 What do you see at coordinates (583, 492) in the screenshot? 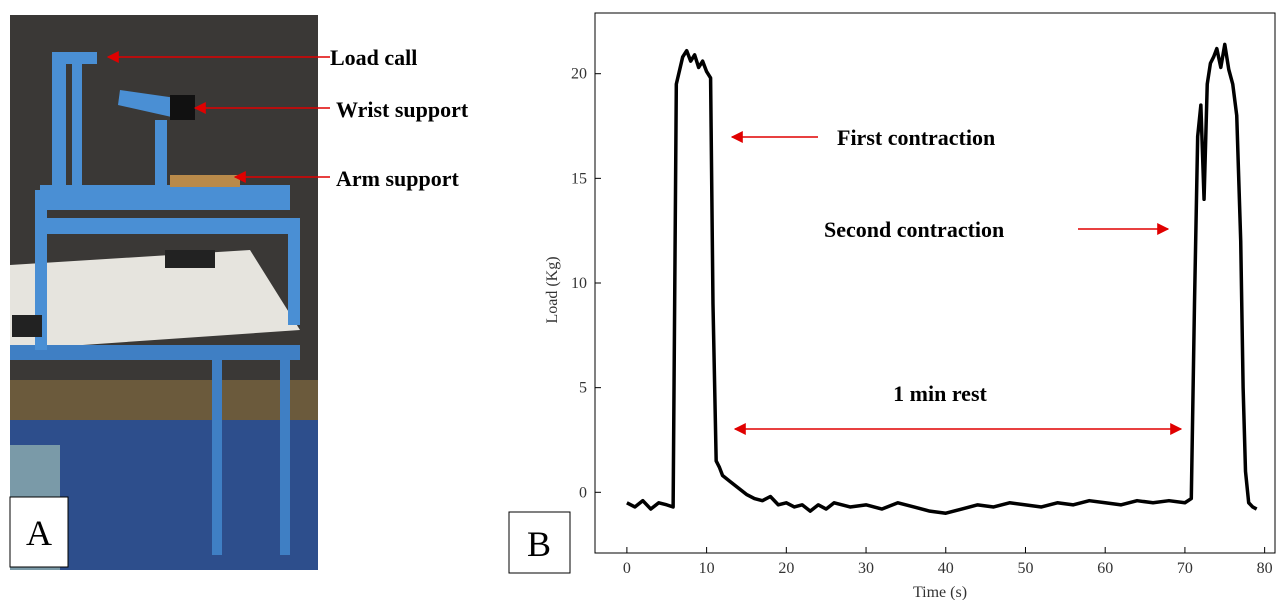
I see `y-tick-label: 0` at bounding box center [583, 492].